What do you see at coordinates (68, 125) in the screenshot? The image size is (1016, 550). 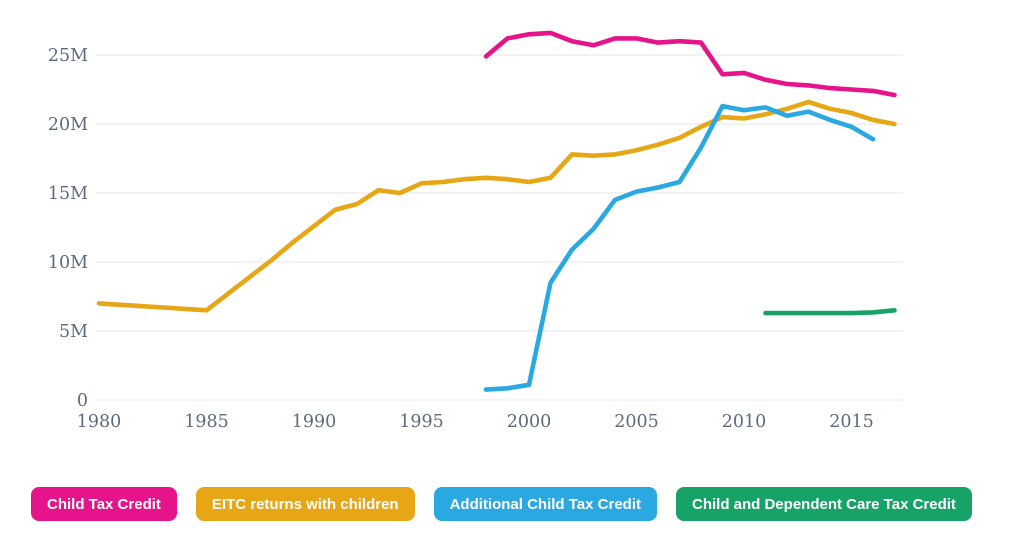 I see `y-tick-label: 20M` at bounding box center [68, 125].